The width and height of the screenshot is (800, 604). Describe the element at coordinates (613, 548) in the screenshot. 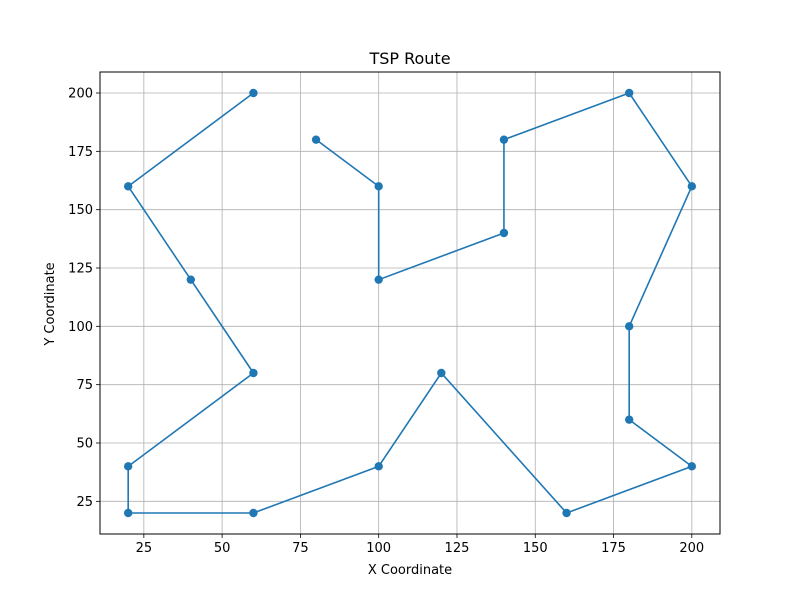

I see `x-tick-label: 175` at that location.